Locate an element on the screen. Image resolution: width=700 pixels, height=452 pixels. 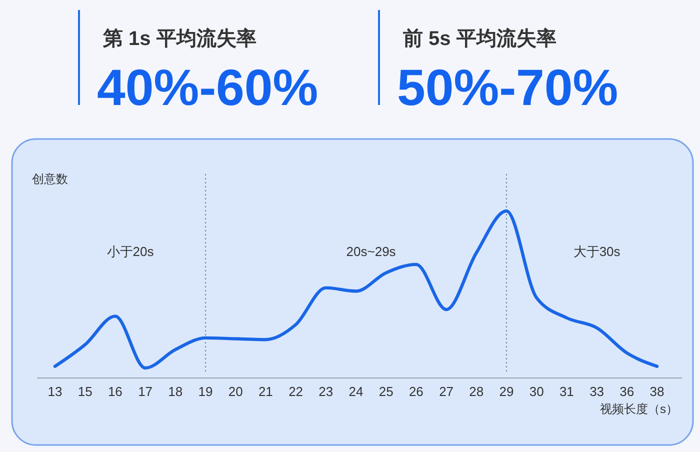
x-tick-label: 26 is located at coordinates (416, 391).